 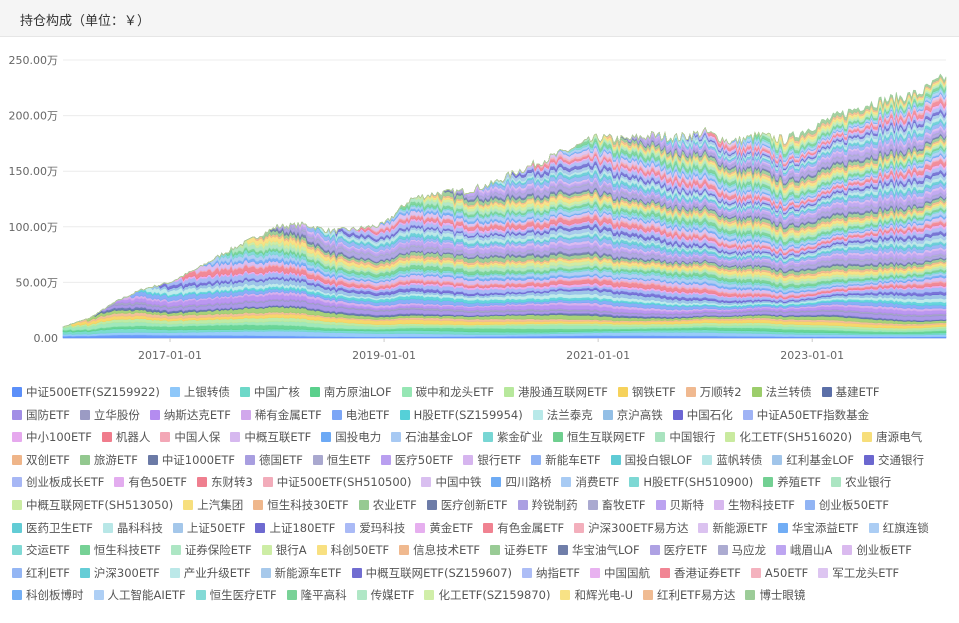 I want to click on legend-item: 恒生科技30ETF, so click(x=301, y=505).